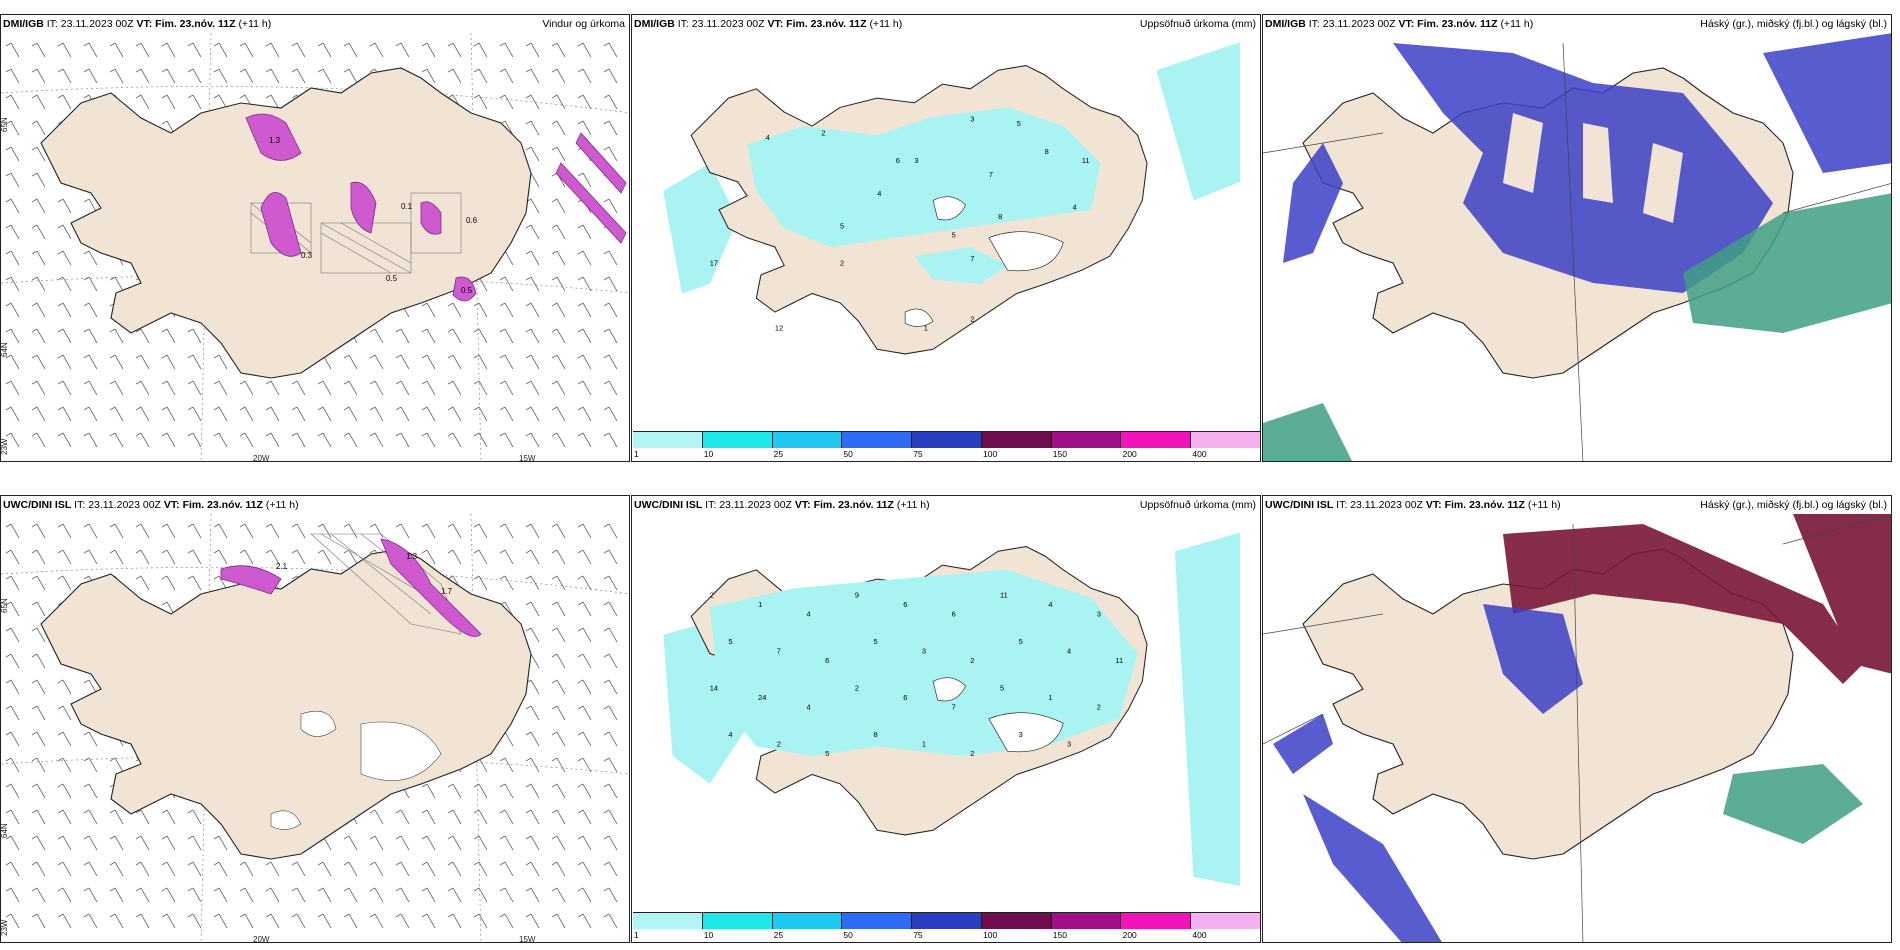 The width and height of the screenshot is (1900, 950). I want to click on precip-land-areas, so click(923, 662).